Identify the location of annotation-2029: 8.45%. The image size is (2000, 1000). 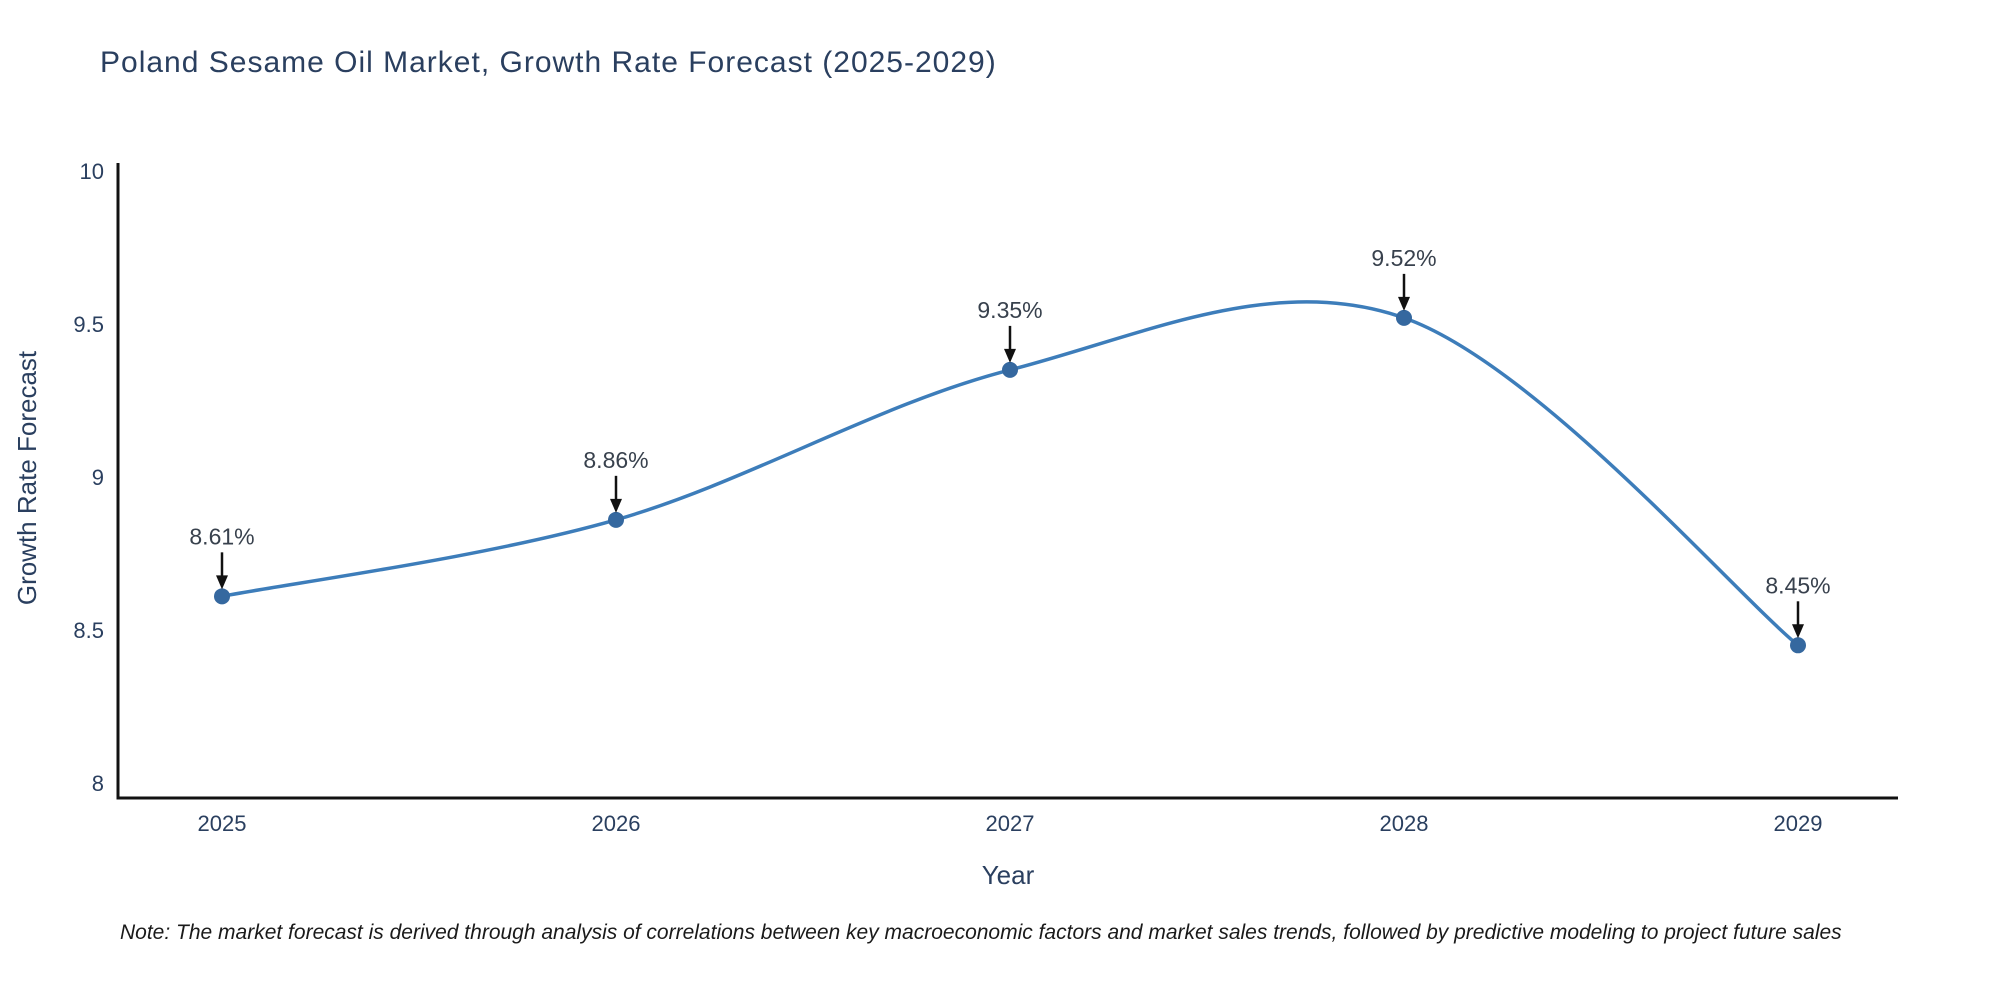
(1798, 605).